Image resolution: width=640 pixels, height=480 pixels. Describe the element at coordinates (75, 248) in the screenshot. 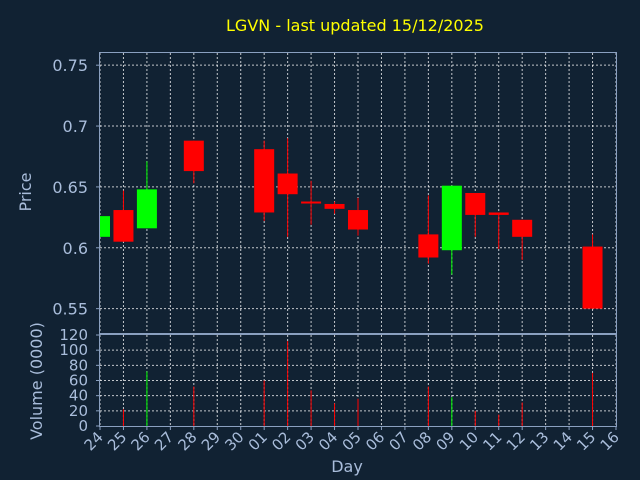

I see `price-tick-label: 0.6` at that location.